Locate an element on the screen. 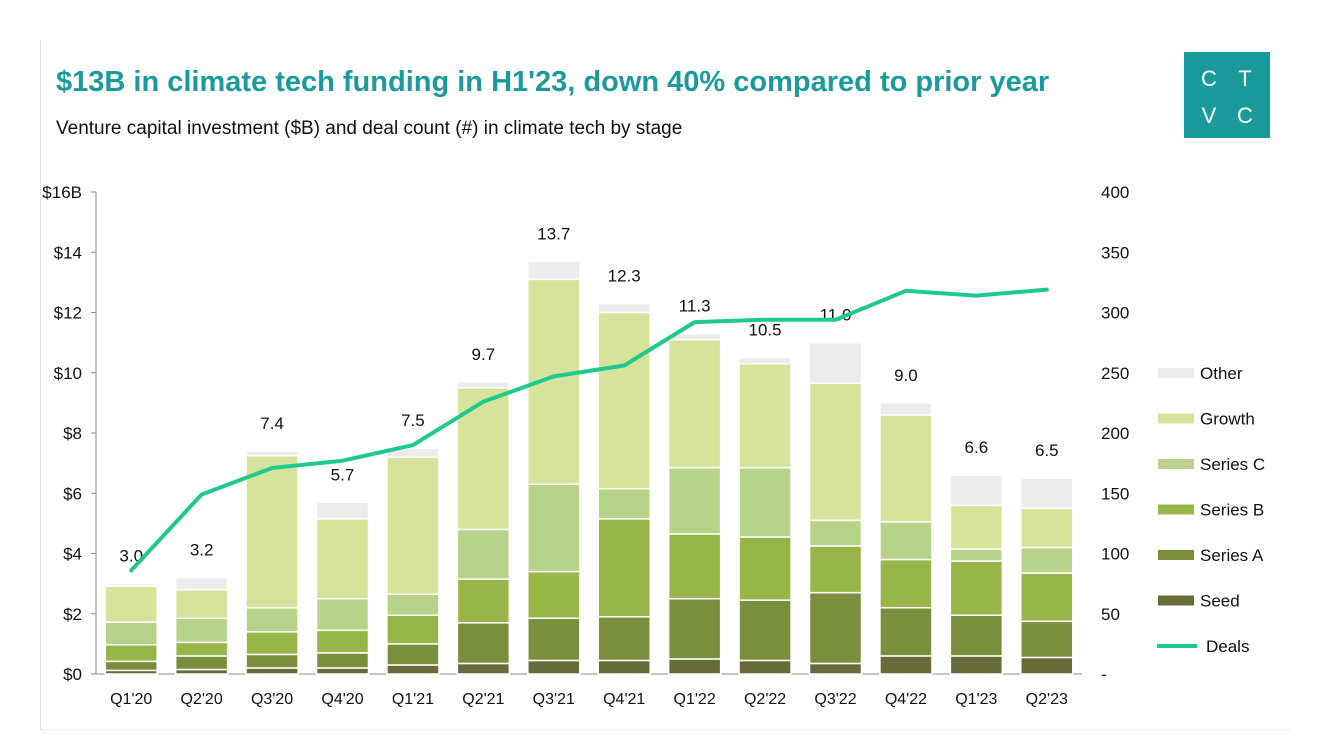  logo-letter: V is located at coordinates (1209, 115).